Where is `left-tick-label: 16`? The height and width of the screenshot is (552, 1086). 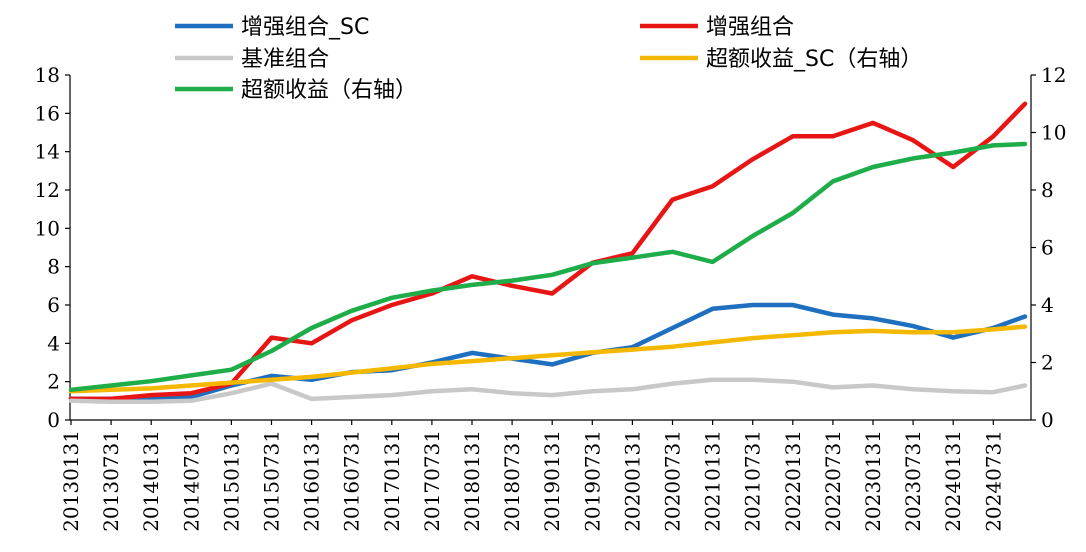 left-tick-label: 16 is located at coordinates (47, 113).